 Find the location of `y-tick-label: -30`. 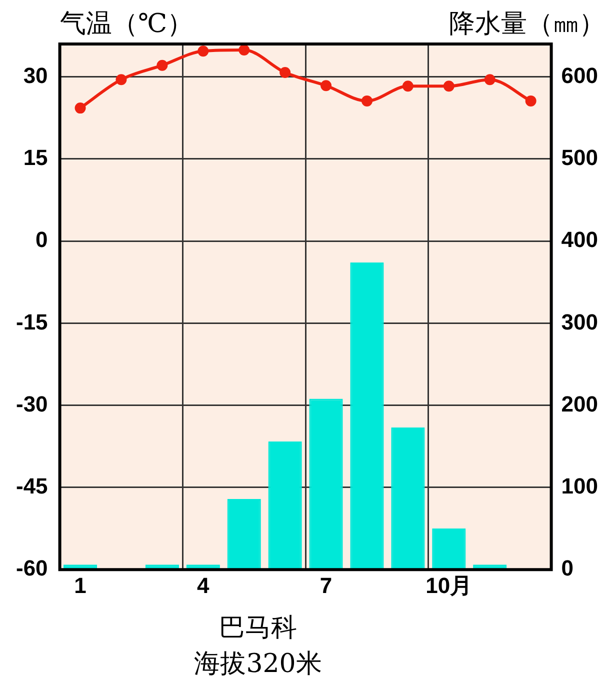

y-tick-label: -30 is located at coordinates (32, 403).